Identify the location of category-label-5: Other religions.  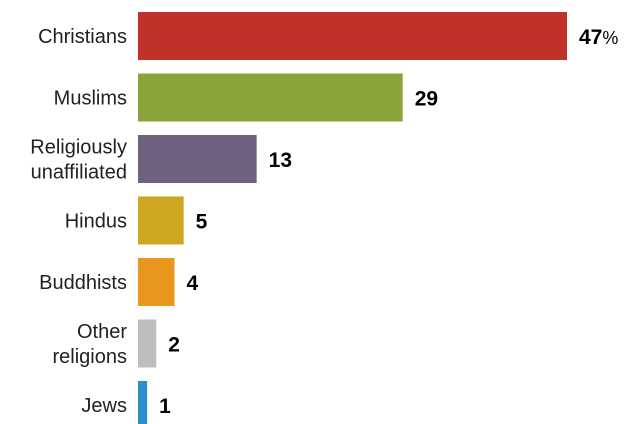
(90, 344).